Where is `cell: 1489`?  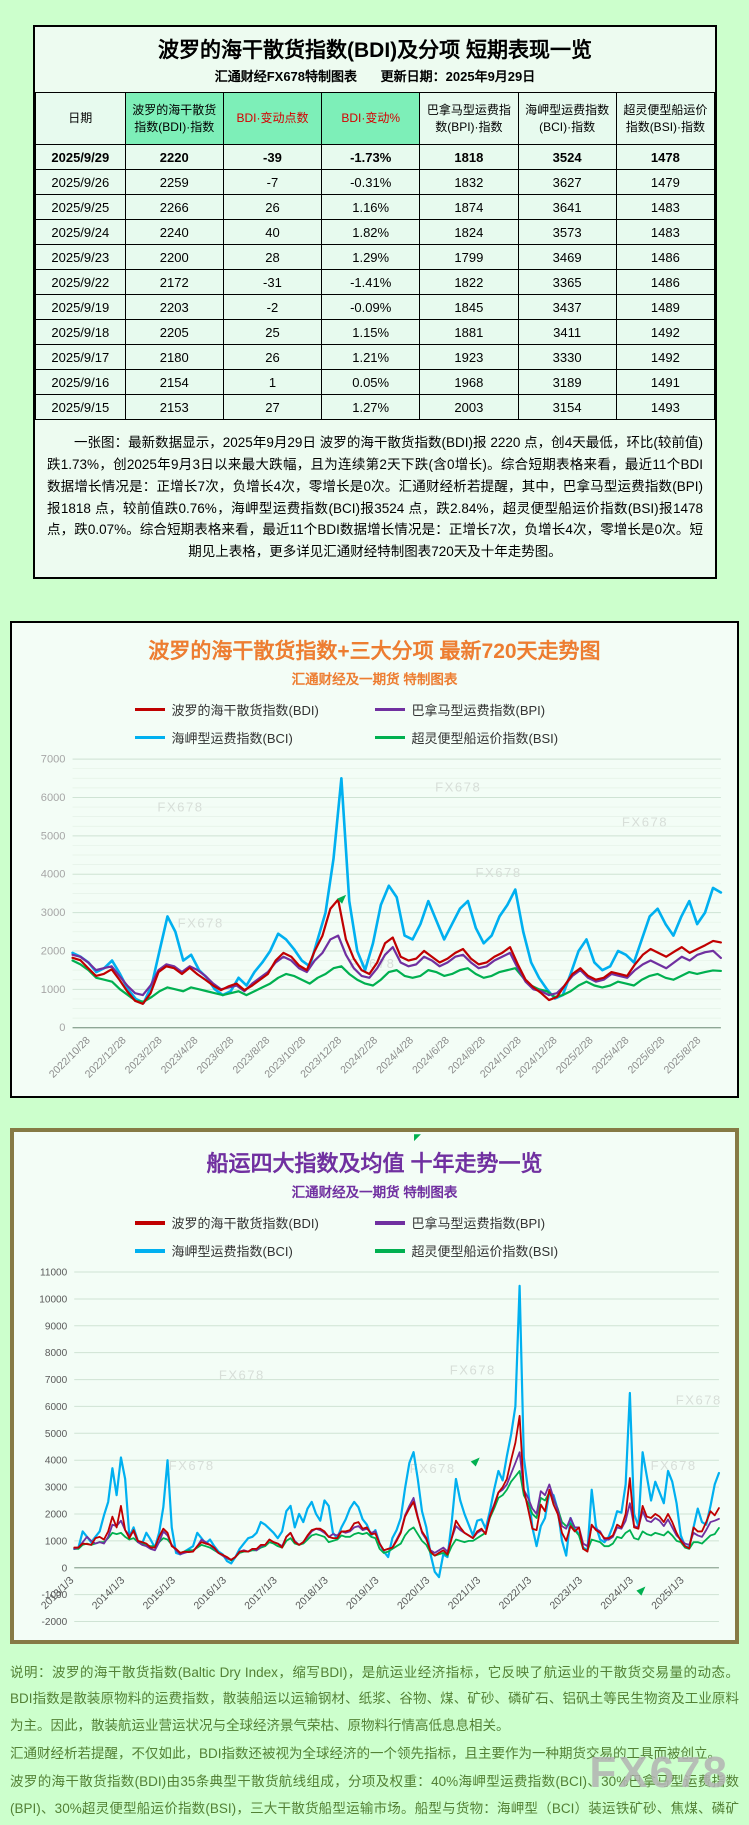 cell: 1489 is located at coordinates (665, 307).